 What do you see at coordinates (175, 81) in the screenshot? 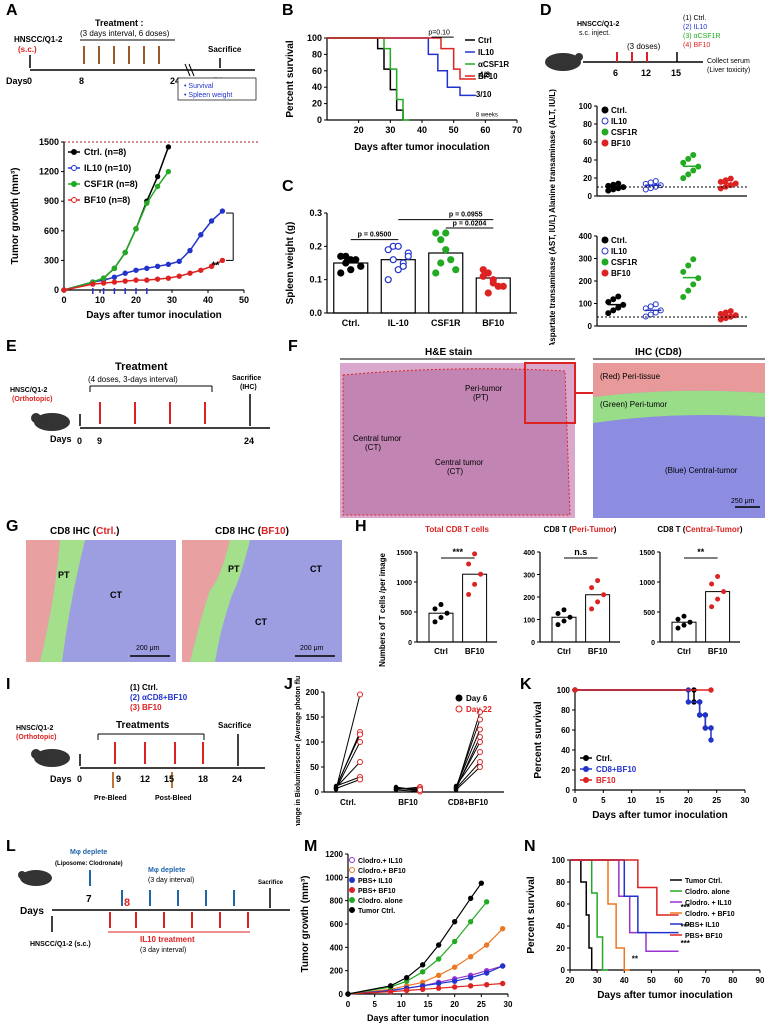
I see `a-day-24: 24` at bounding box center [175, 81].